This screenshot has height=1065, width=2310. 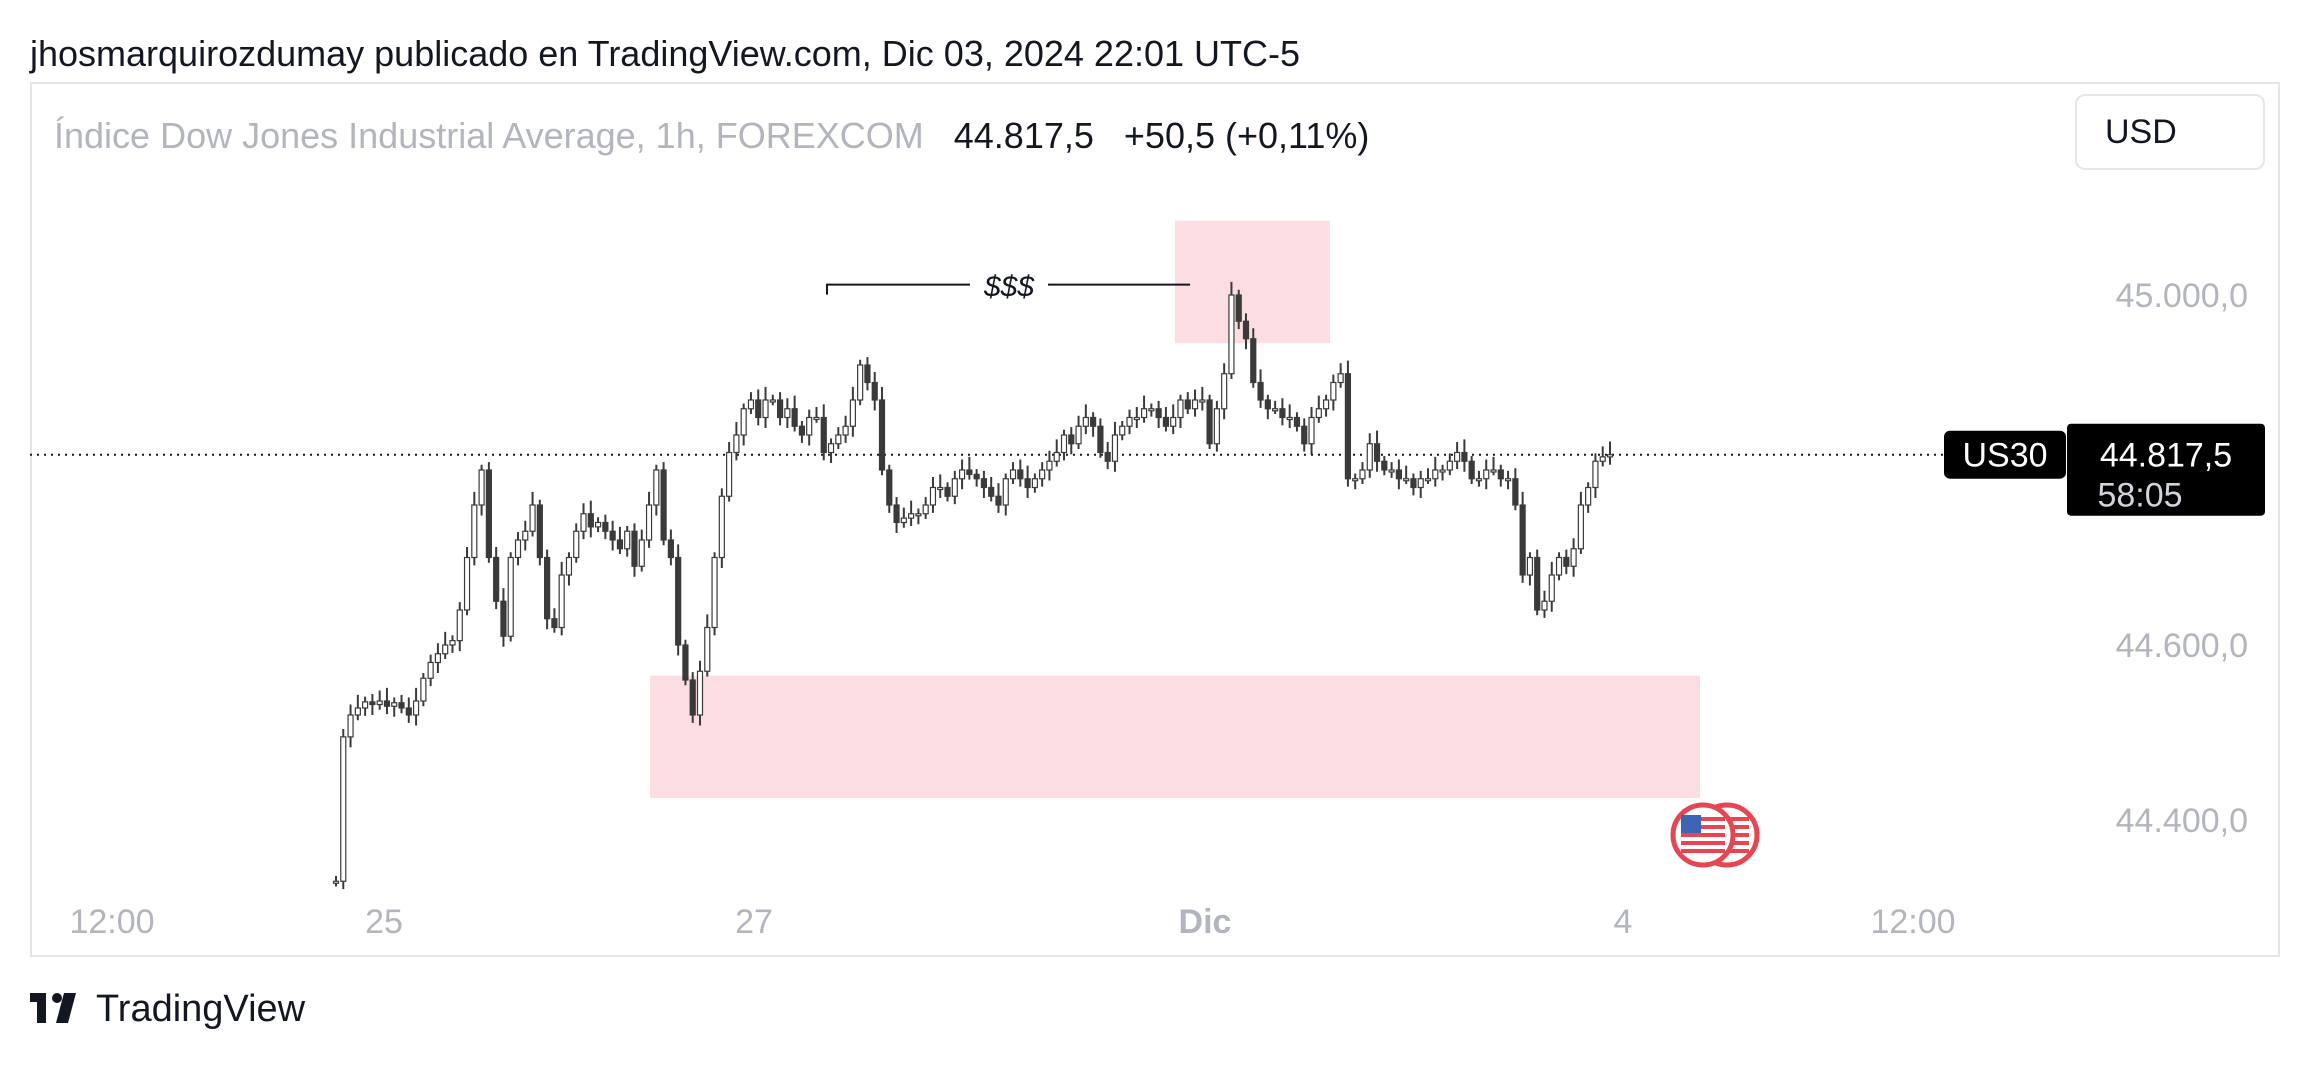 What do you see at coordinates (898, 289) in the screenshot?
I see `annotation-line-left` at bounding box center [898, 289].